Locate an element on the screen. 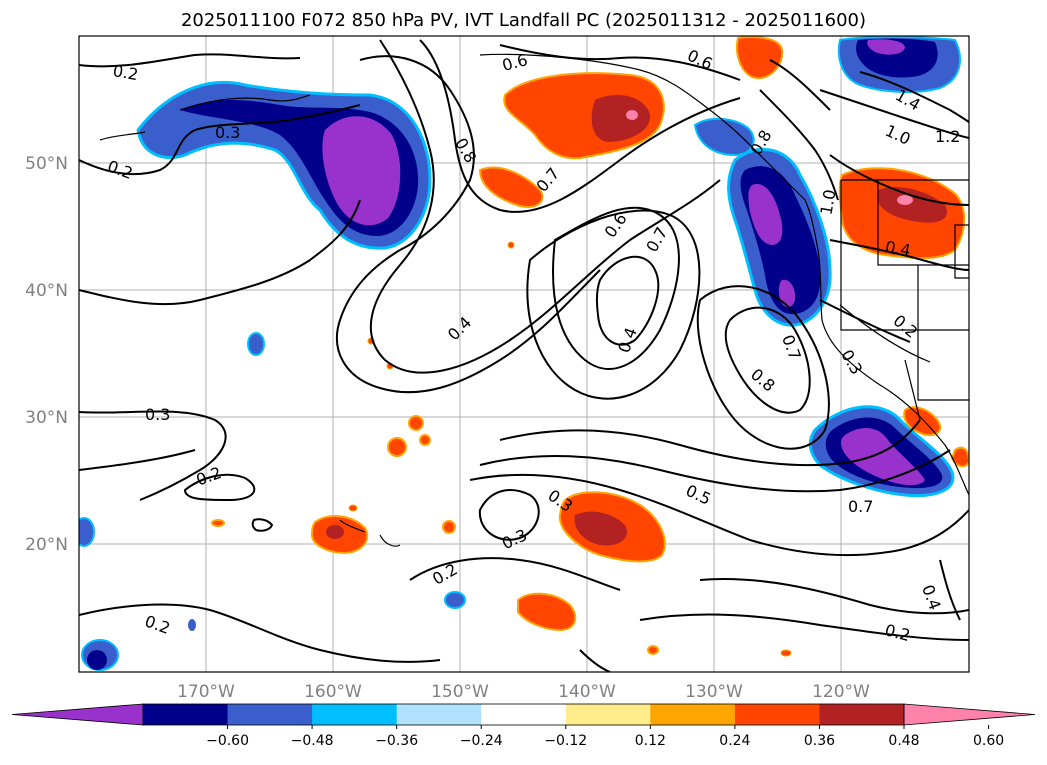 This screenshot has height=765, width=1047. lat-label-20n: 20°N is located at coordinates (46, 545).